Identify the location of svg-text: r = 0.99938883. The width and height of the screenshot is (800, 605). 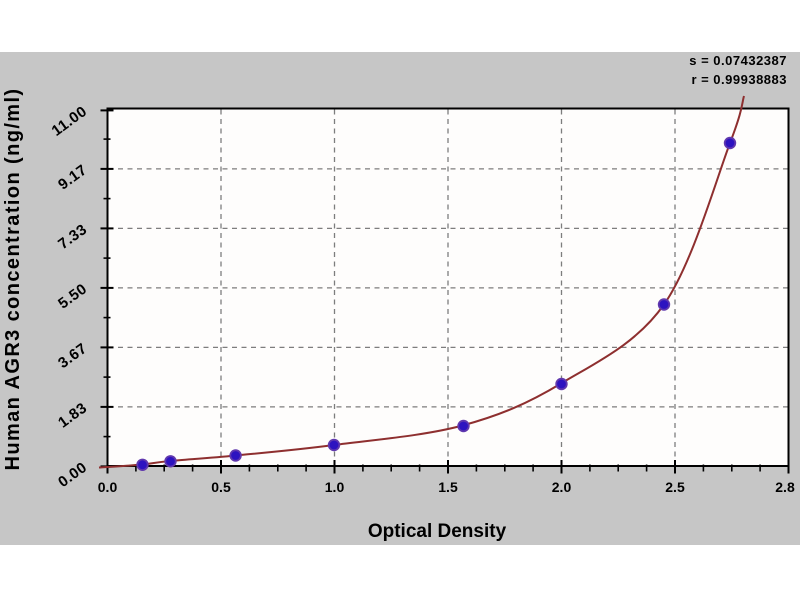
(739, 79).